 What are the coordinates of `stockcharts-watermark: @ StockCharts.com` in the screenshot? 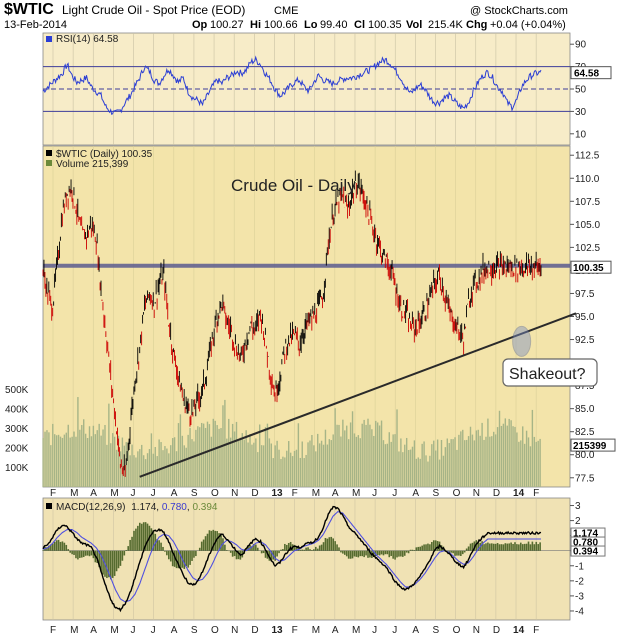 It's located at (519, 11).